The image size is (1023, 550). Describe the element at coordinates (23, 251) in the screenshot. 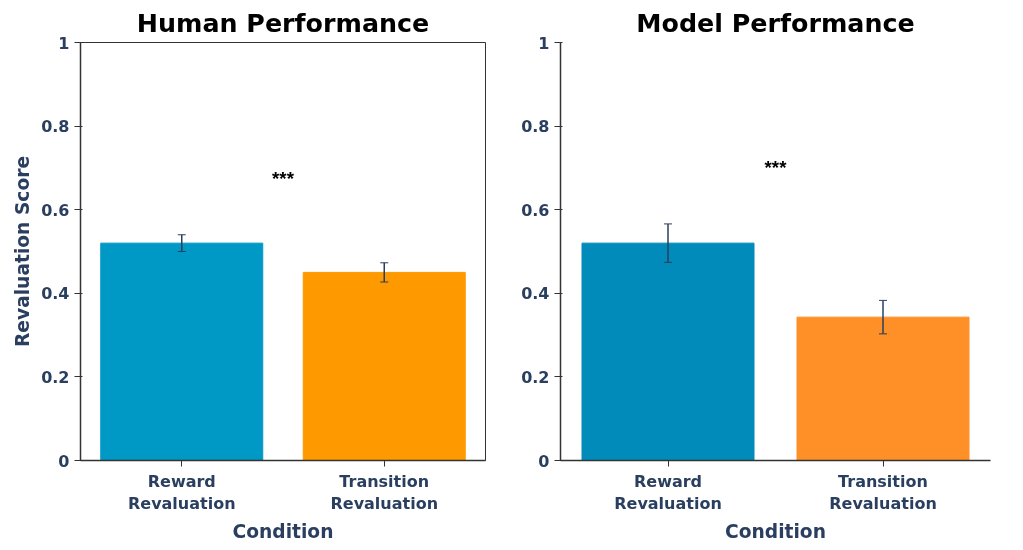

I see `y-axis-title: Revaluation Score` at that location.